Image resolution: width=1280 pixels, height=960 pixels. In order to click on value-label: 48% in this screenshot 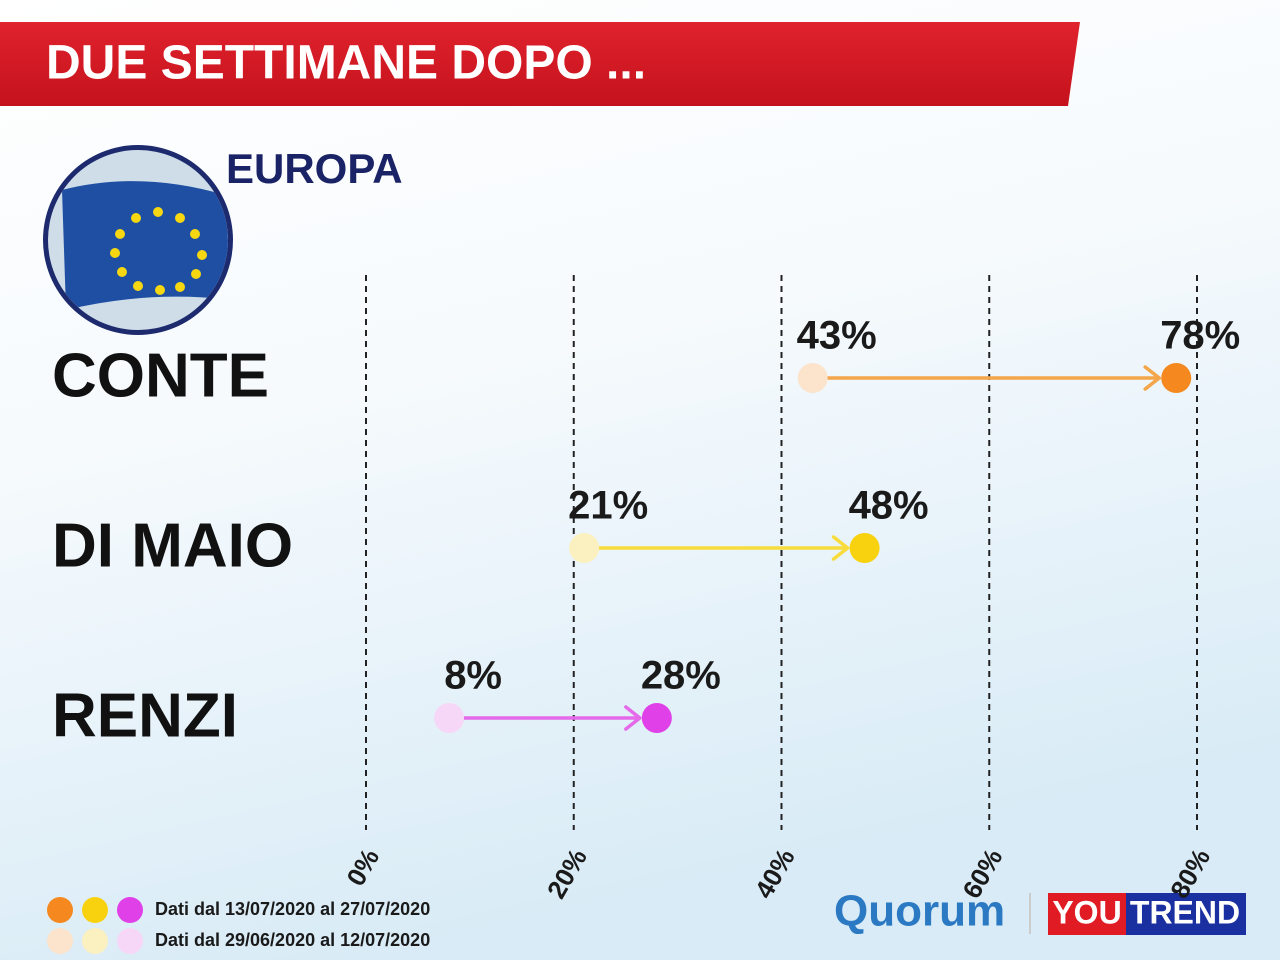, I will do `click(889, 506)`.